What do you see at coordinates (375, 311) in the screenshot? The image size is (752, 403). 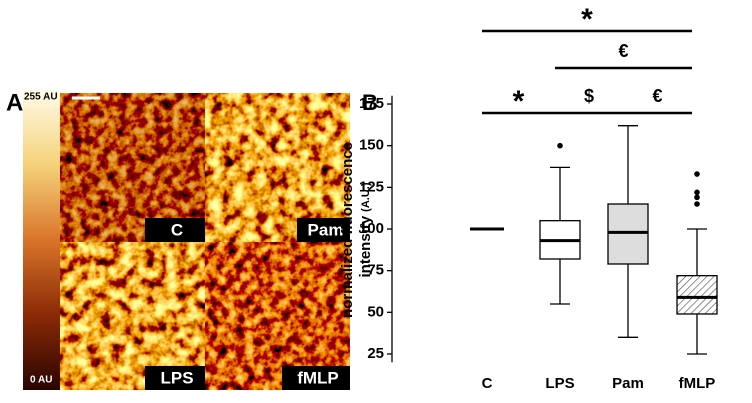 I see `y-tick-label: 50` at bounding box center [375, 311].